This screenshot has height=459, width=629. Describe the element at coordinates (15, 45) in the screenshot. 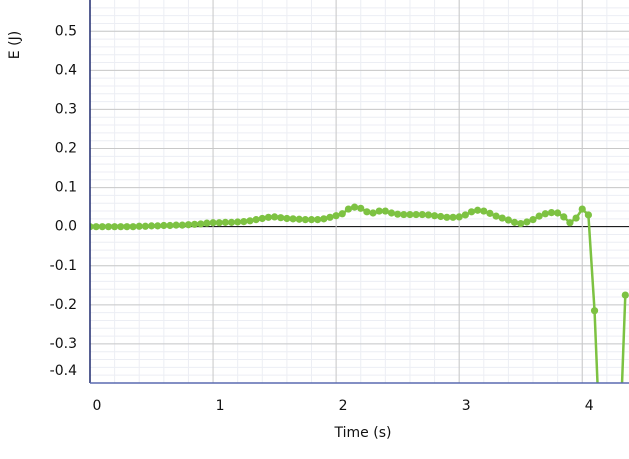

I see `y-axis-label: E (J)` at that location.